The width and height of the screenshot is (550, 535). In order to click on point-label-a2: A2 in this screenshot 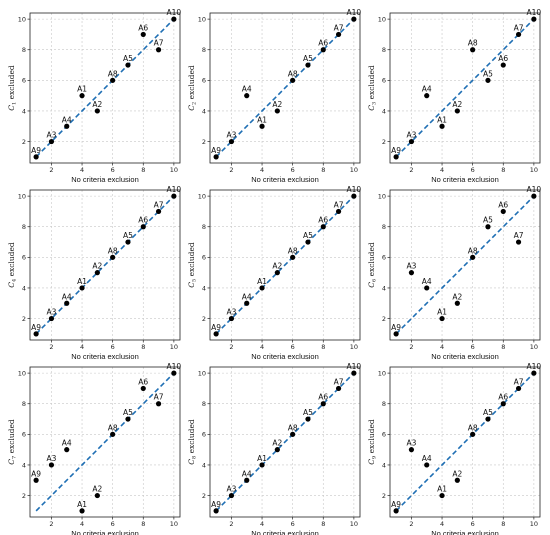, I will do `click(97, 104)`.